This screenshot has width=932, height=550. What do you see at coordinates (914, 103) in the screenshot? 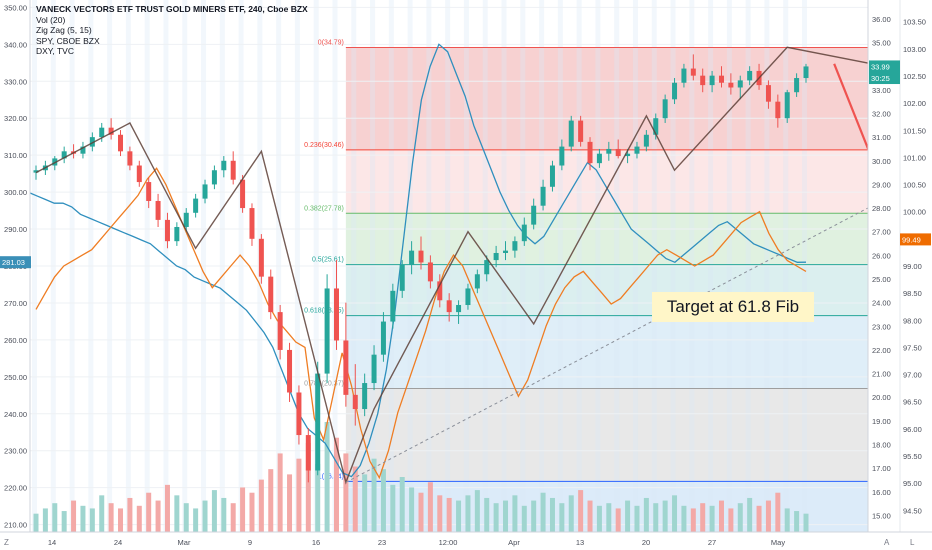
I see `outer-axis-tick: 102.00` at bounding box center [914, 103].